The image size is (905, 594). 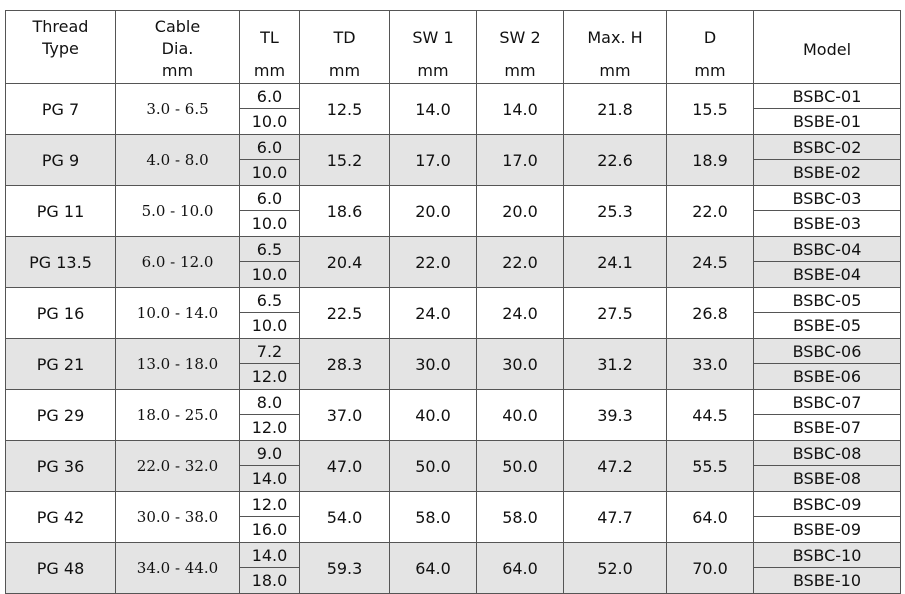 What do you see at coordinates (827, 96) in the screenshot?
I see `model-cell: BSBC-01` at bounding box center [827, 96].